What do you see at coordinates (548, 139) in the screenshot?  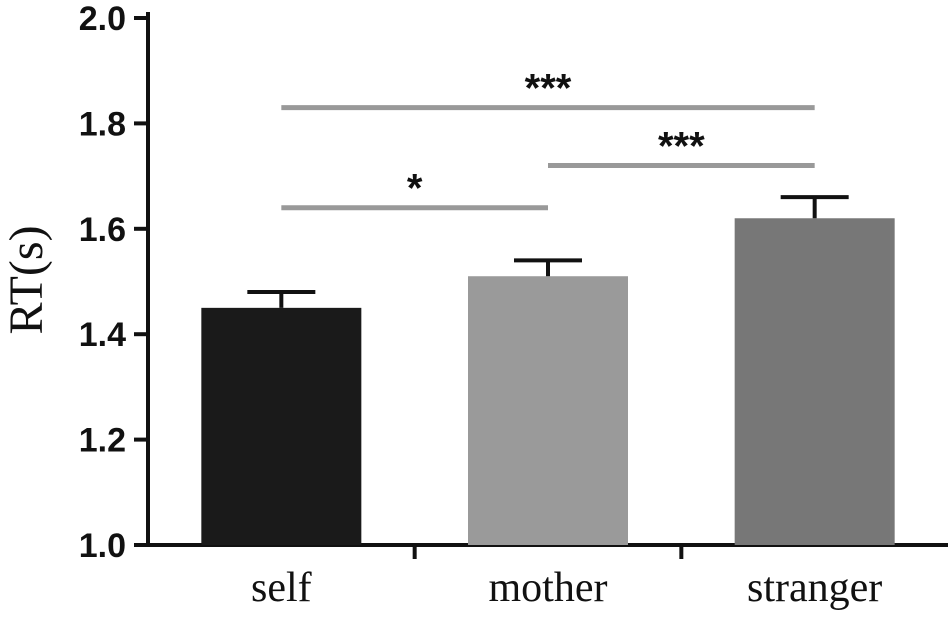 I see `significance-annotations: *******` at bounding box center [548, 139].